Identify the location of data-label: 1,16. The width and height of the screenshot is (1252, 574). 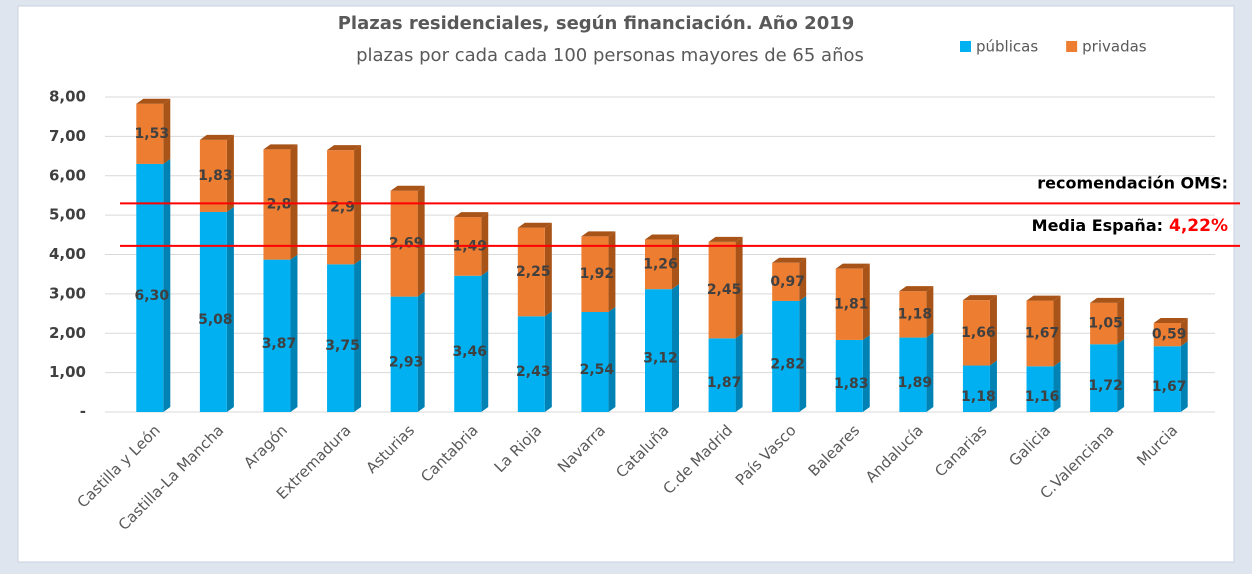
(1042, 397).